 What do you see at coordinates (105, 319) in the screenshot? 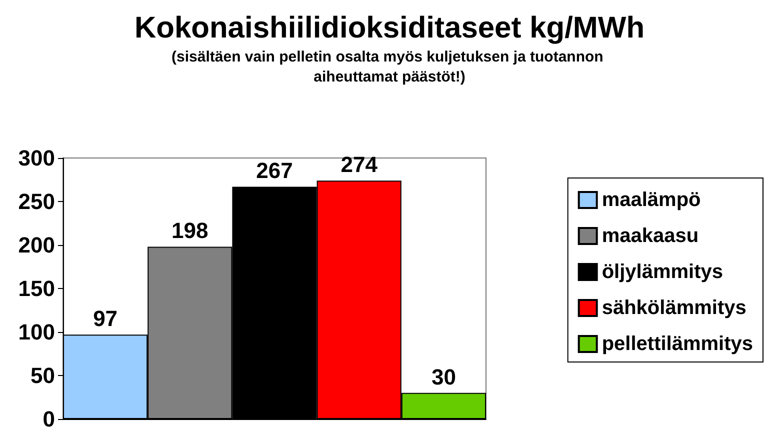
I see `data-label: 97` at bounding box center [105, 319].